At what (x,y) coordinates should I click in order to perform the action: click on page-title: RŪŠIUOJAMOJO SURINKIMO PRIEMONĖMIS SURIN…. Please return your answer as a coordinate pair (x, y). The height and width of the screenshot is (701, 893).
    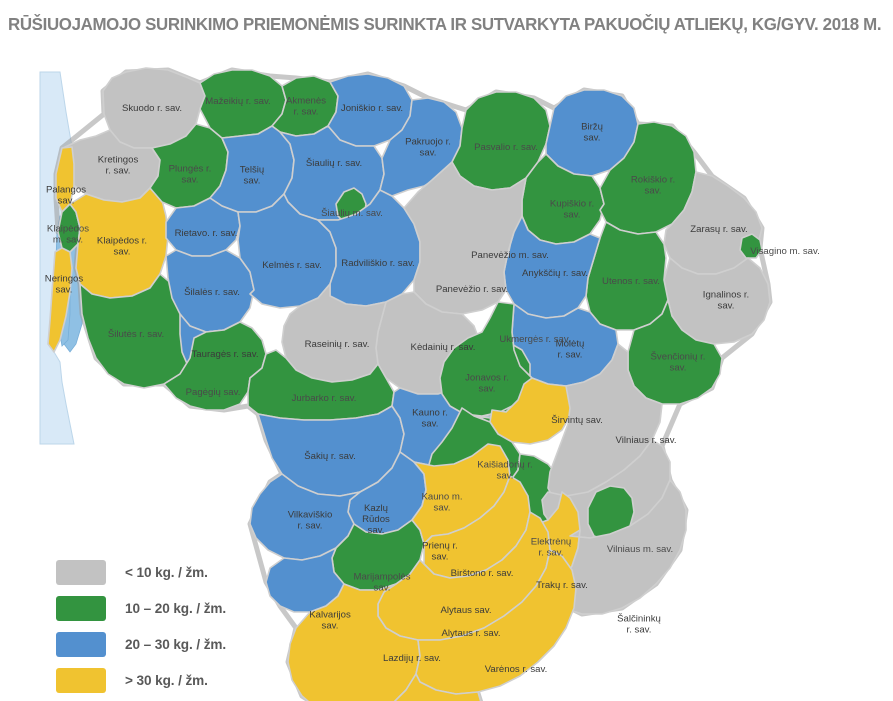
    Looking at the image, I should click on (445, 24).